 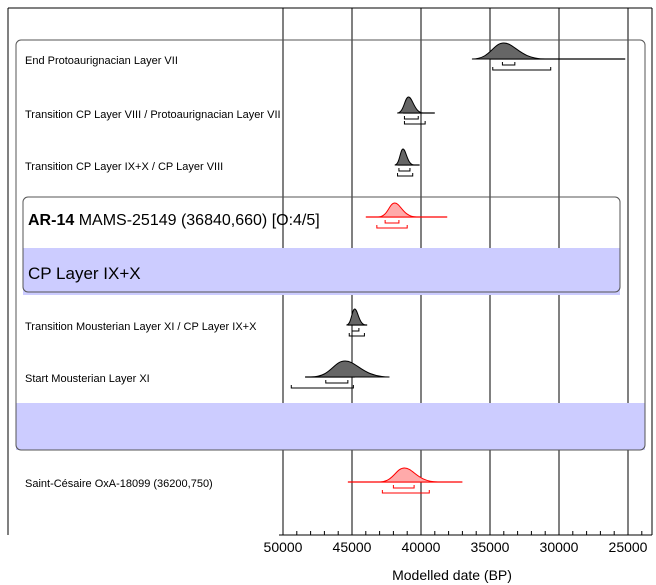 What do you see at coordinates (490, 547) in the screenshot?
I see `tick-label-35000: 35000` at bounding box center [490, 547].